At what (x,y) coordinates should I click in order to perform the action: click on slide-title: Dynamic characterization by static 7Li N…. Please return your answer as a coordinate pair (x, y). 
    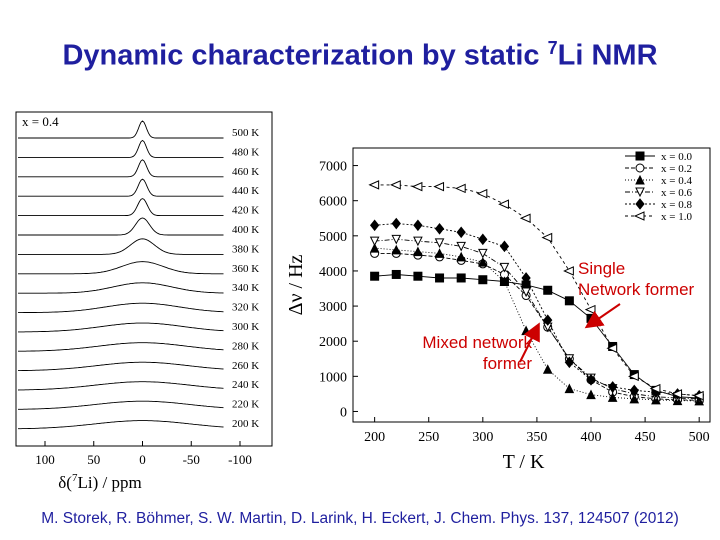
    Looking at the image, I should click on (360, 55).